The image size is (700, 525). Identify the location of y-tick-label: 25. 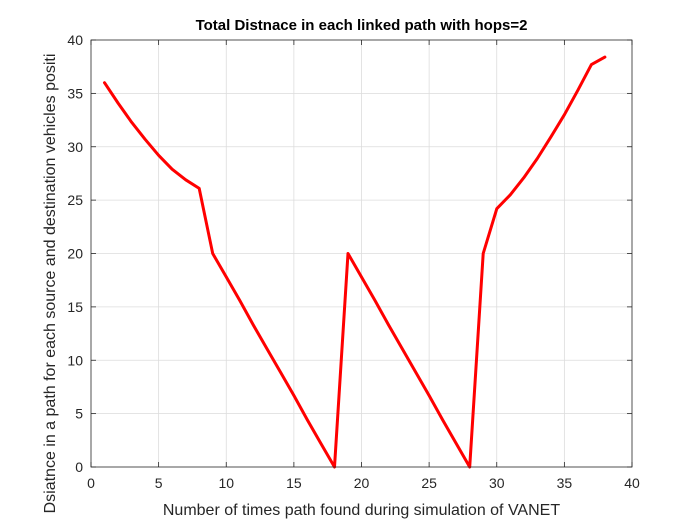
(75, 200).